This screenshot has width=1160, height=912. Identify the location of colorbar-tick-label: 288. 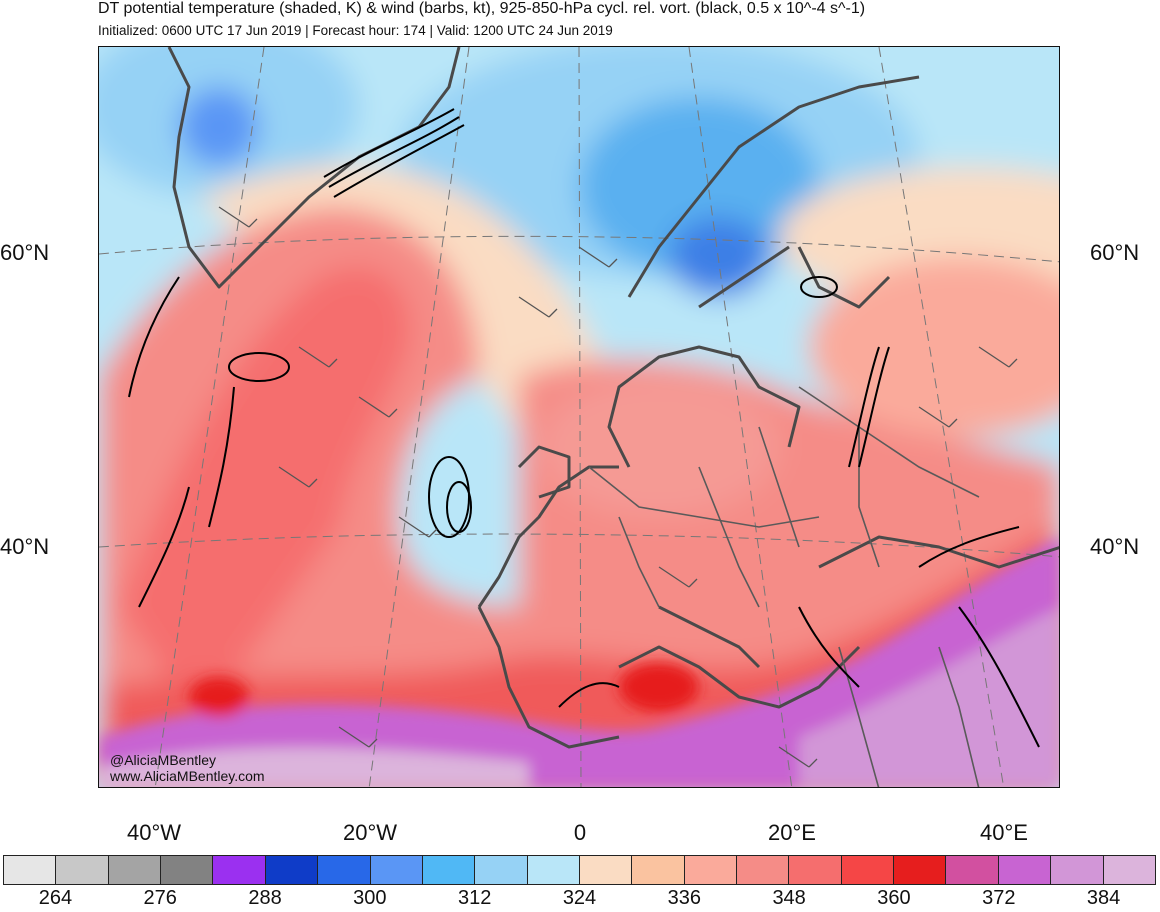
(265, 898).